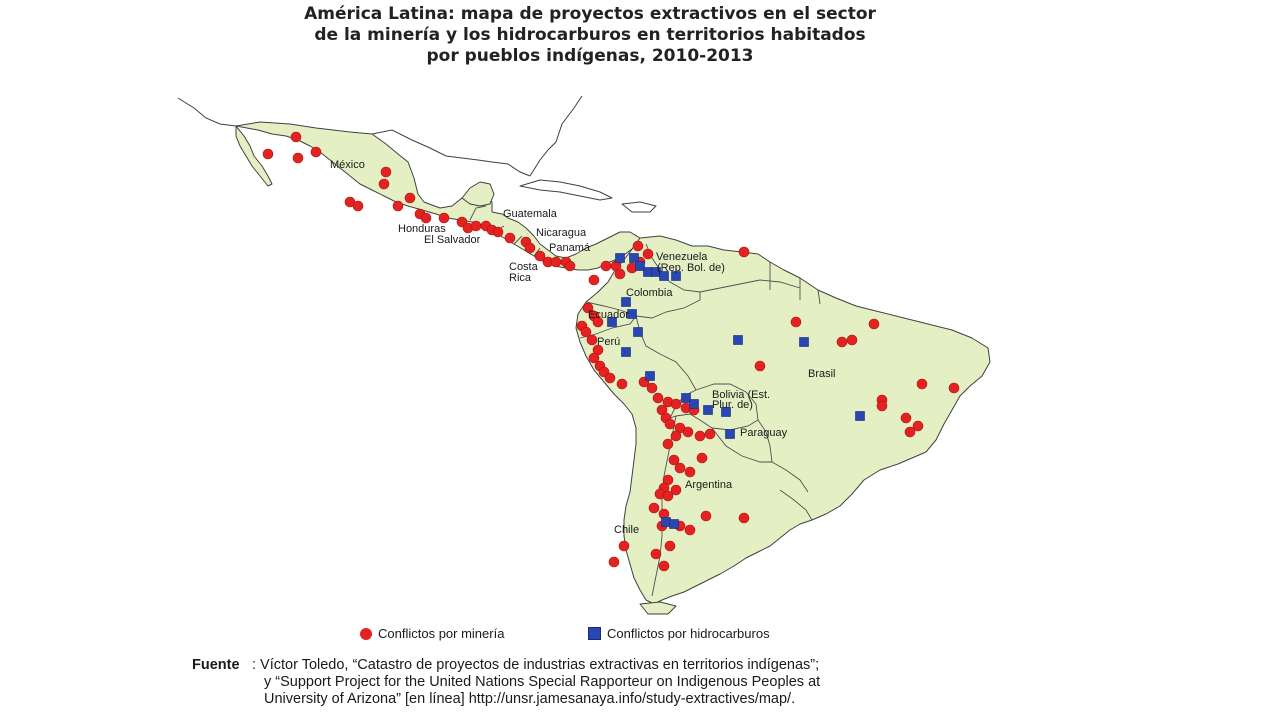 Image resolution: width=1280 pixels, height=720 pixels. What do you see at coordinates (668, 305) in the screenshot?
I see `border-colombia-peru-brazil` at bounding box center [668, 305].